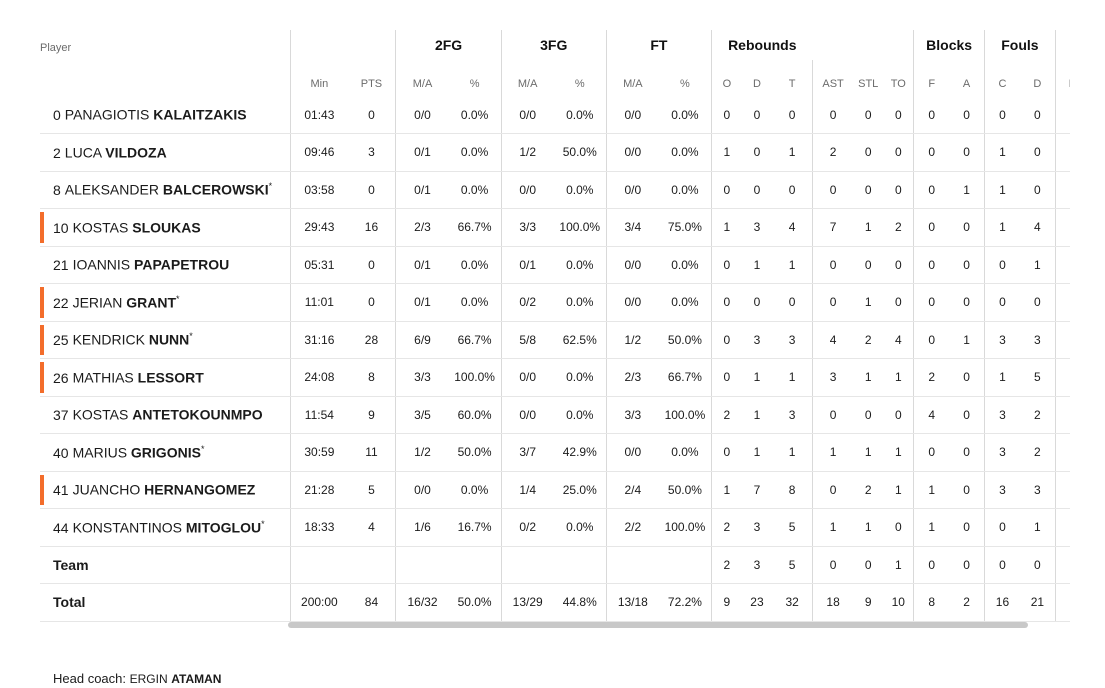 The image size is (1105, 688). I want to click on stat-fc: 0, so click(1002, 302).